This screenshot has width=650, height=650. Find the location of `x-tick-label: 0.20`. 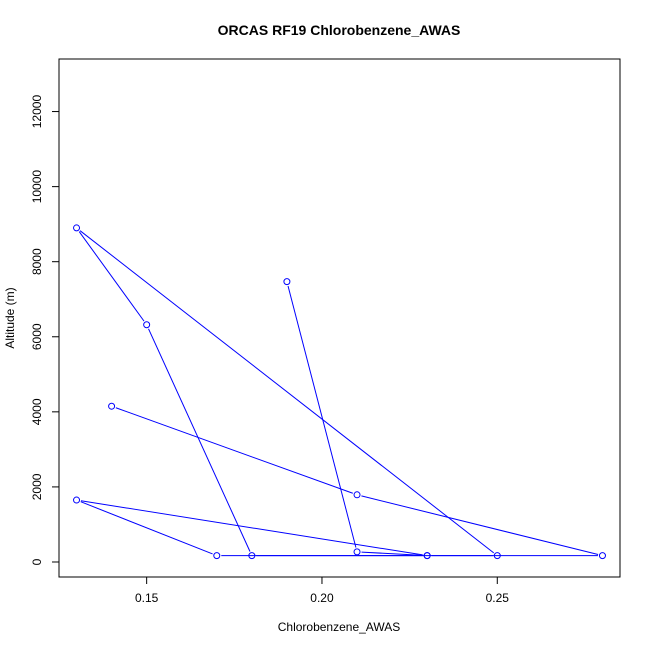

x-tick-label: 0.20 is located at coordinates (322, 598).